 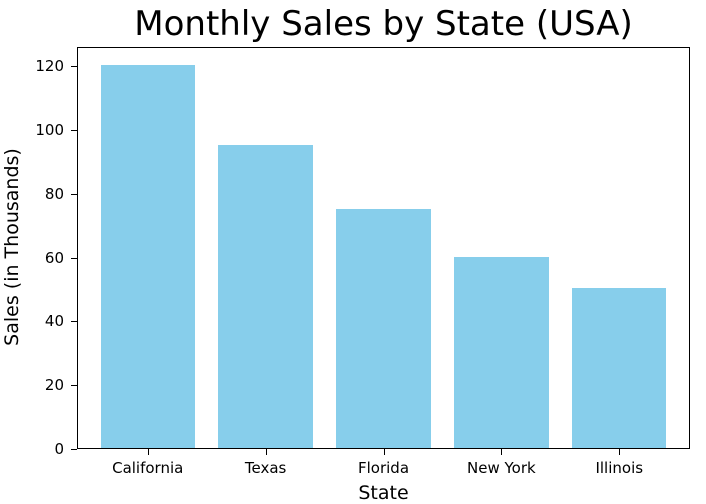 What do you see at coordinates (265, 468) in the screenshot?
I see `x-tick-label: Texas` at bounding box center [265, 468].